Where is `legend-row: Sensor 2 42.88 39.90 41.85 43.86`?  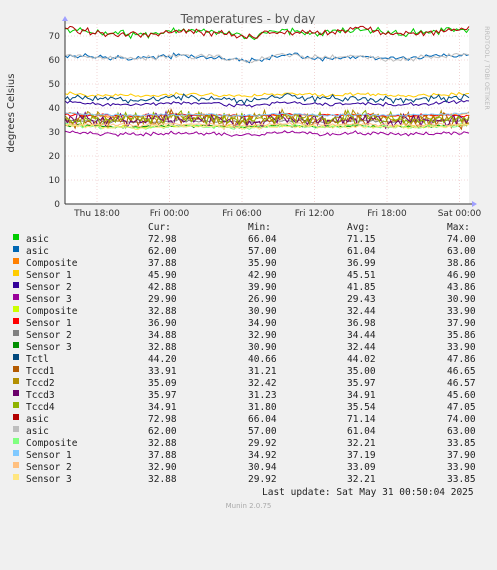 legend-row: Sensor 2 42.88 39.90 41.85 43.86 is located at coordinates (248, 288).